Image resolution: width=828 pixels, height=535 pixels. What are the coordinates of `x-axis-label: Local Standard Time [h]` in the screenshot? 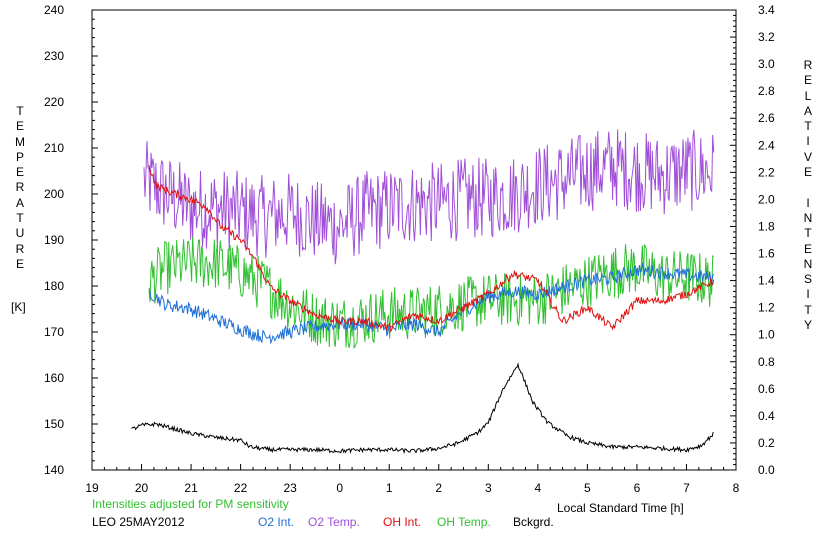 It's located at (620, 508).